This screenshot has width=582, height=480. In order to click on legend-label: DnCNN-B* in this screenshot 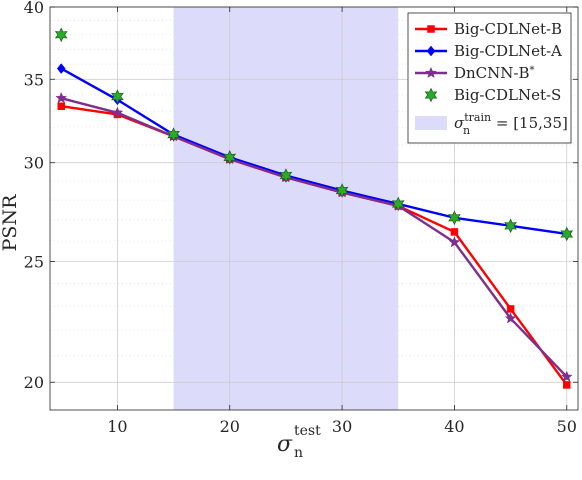, I will do `click(494, 73)`.